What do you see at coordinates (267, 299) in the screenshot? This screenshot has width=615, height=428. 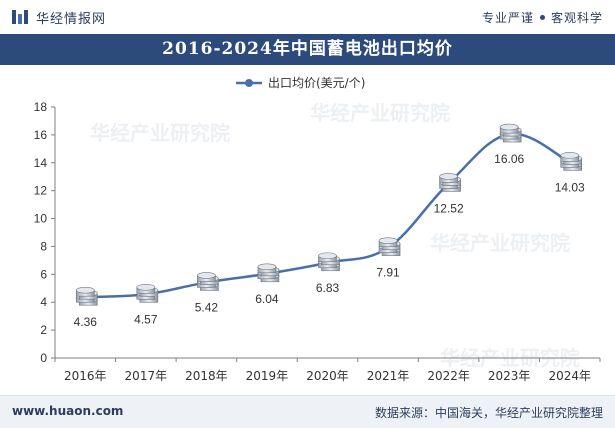 I see `data-label: 6.04` at bounding box center [267, 299].